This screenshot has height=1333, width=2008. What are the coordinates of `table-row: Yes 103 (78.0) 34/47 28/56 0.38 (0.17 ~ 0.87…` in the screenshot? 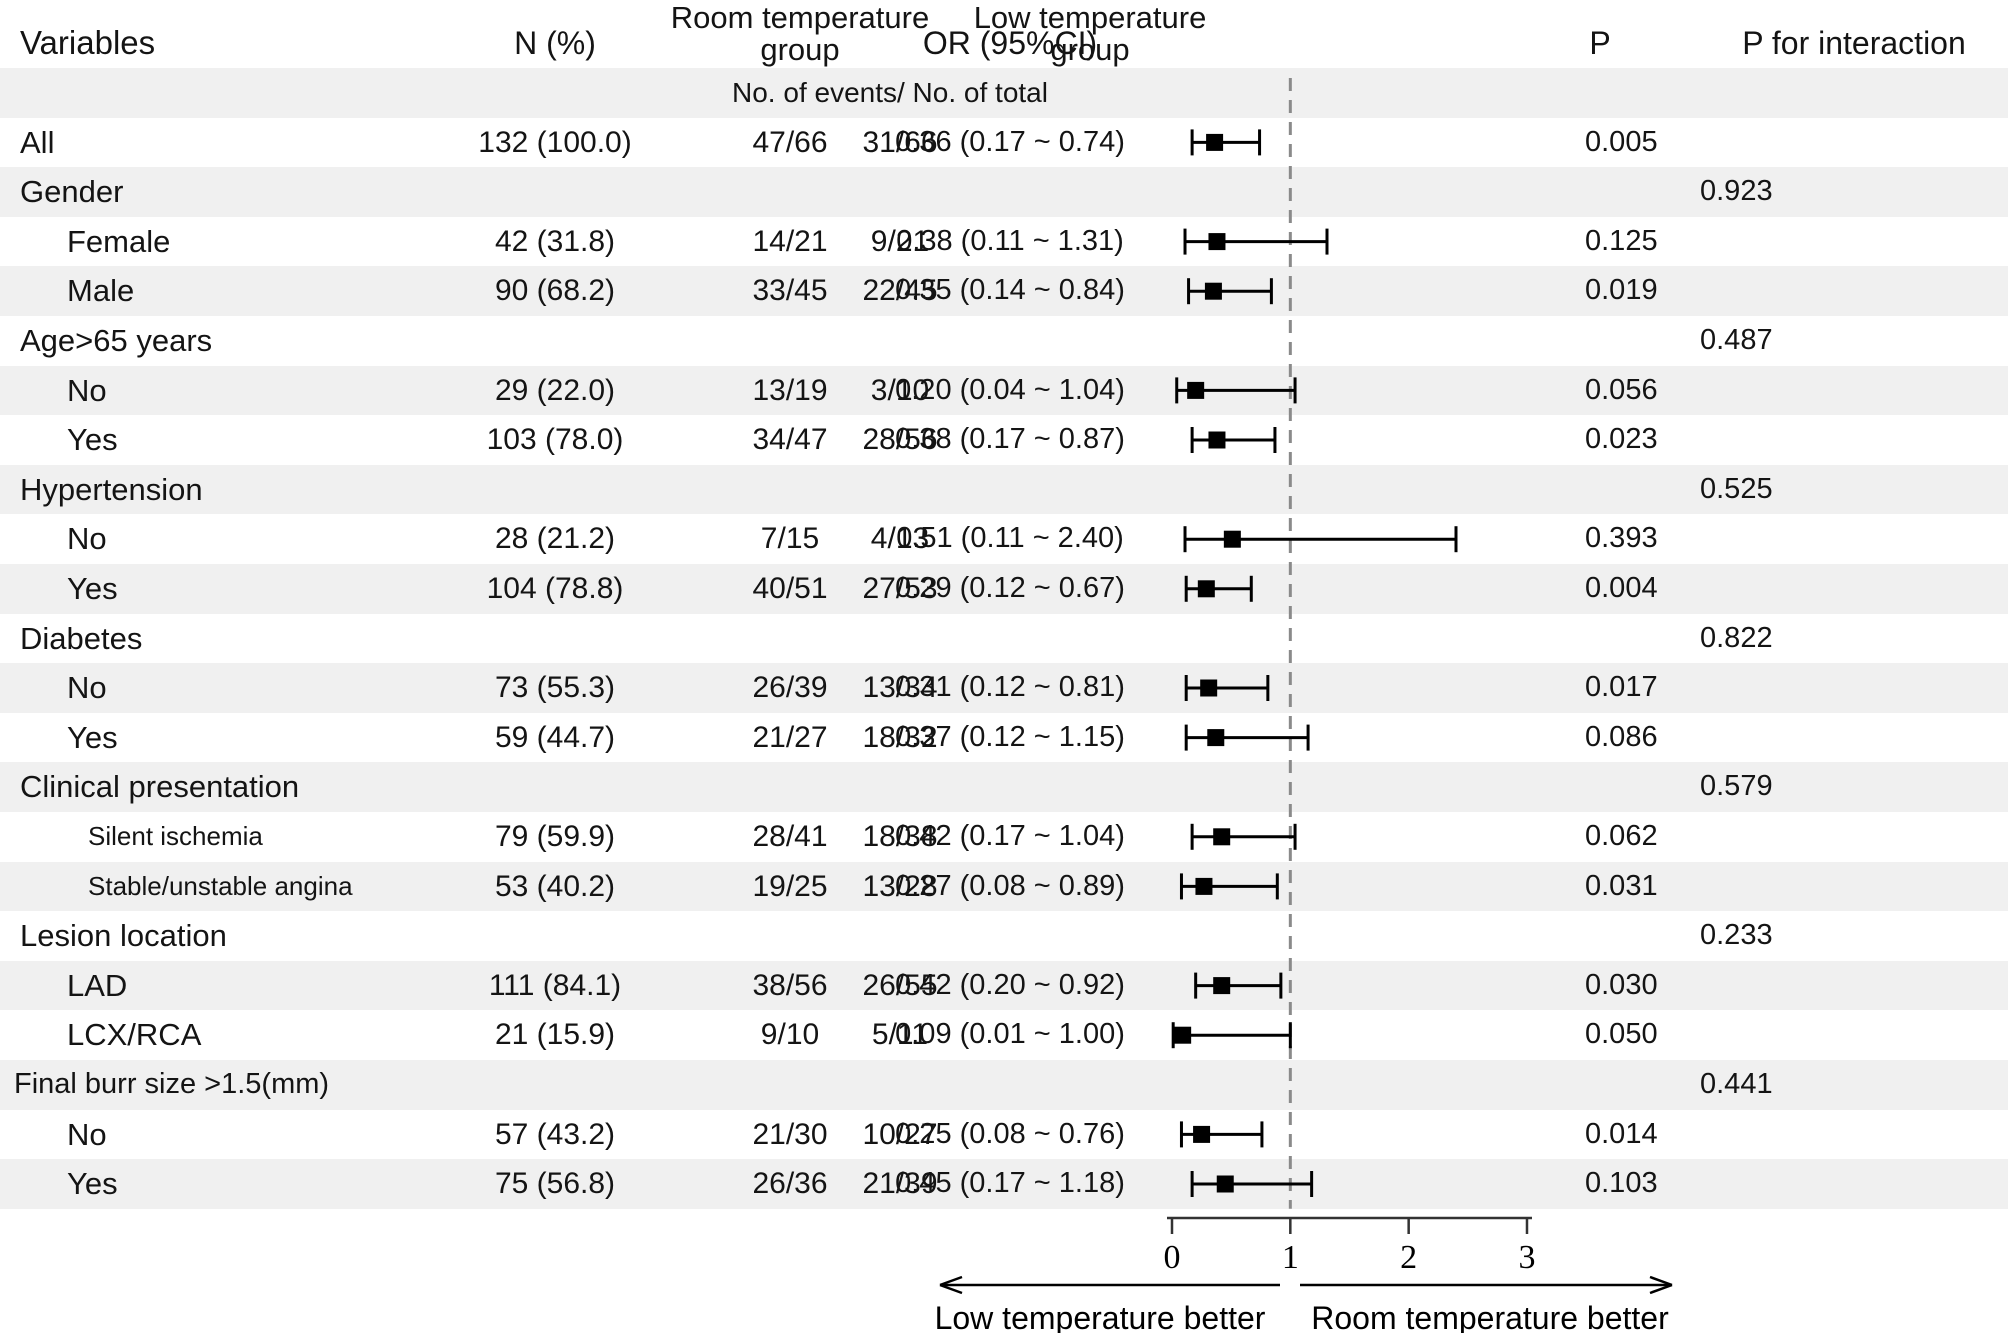 It's located at (1004, 440).